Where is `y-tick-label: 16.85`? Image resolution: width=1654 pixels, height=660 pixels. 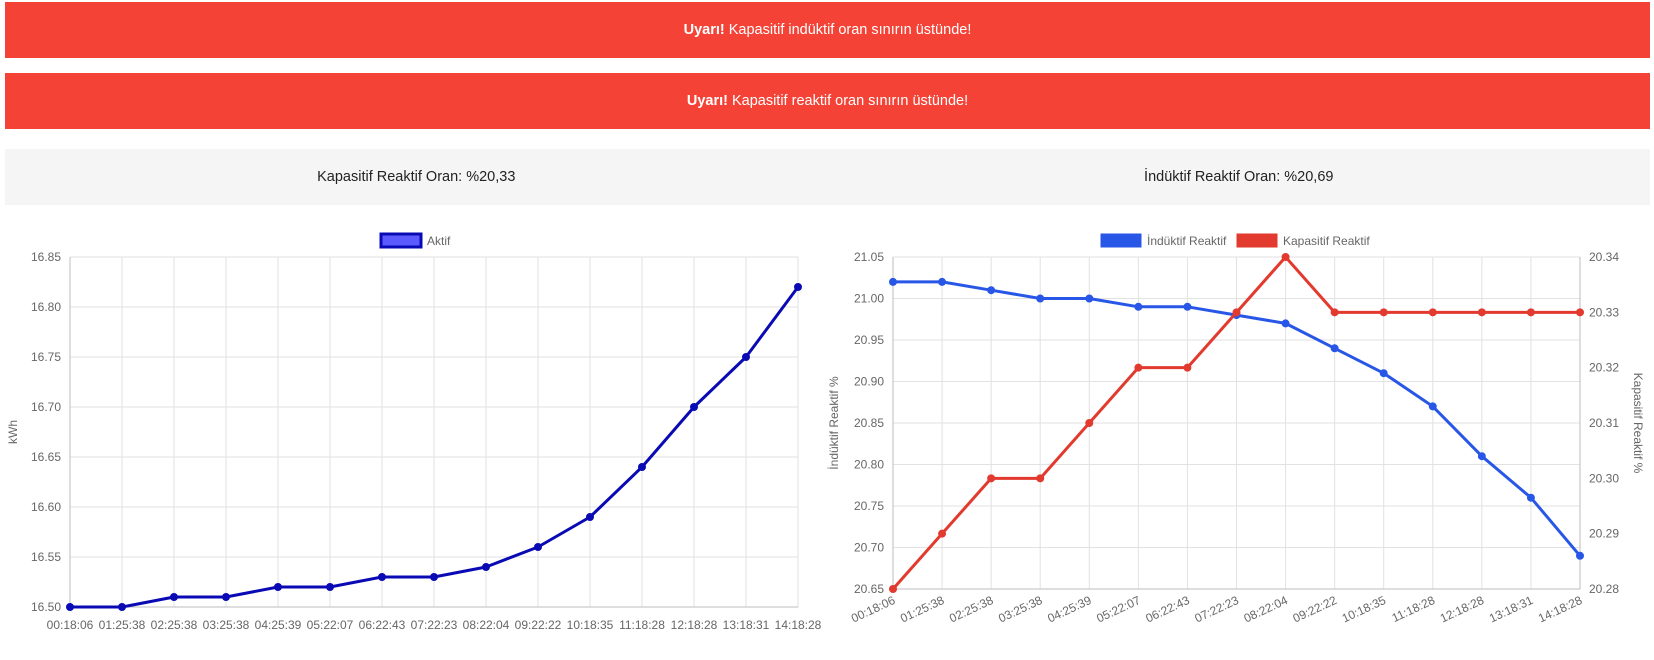 y-tick-label: 16.85 is located at coordinates (46, 257).